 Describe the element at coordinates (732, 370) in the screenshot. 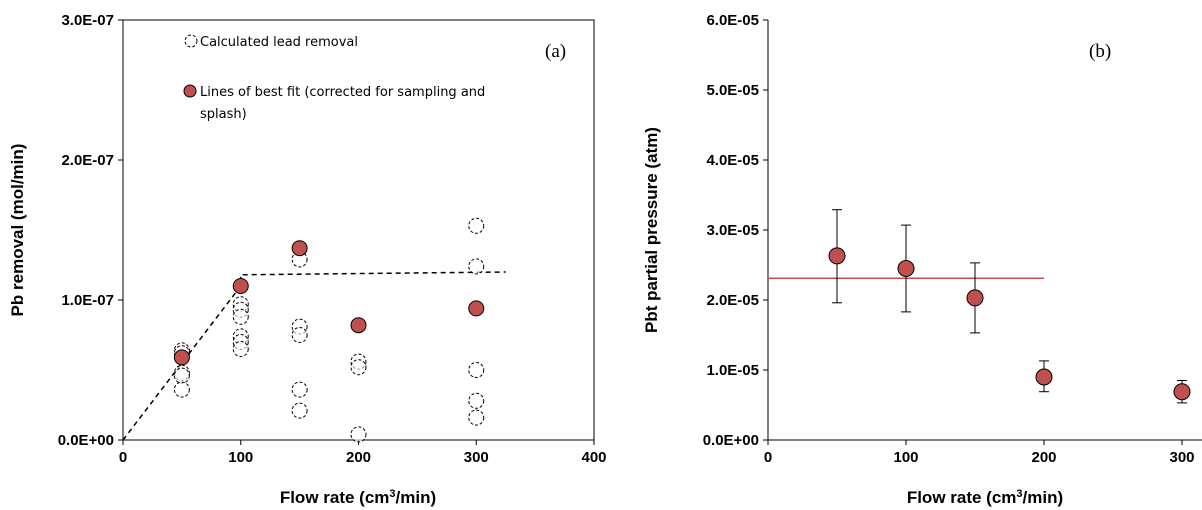

I see `panel-b-y-tick-label: 1.0E-05` at that location.